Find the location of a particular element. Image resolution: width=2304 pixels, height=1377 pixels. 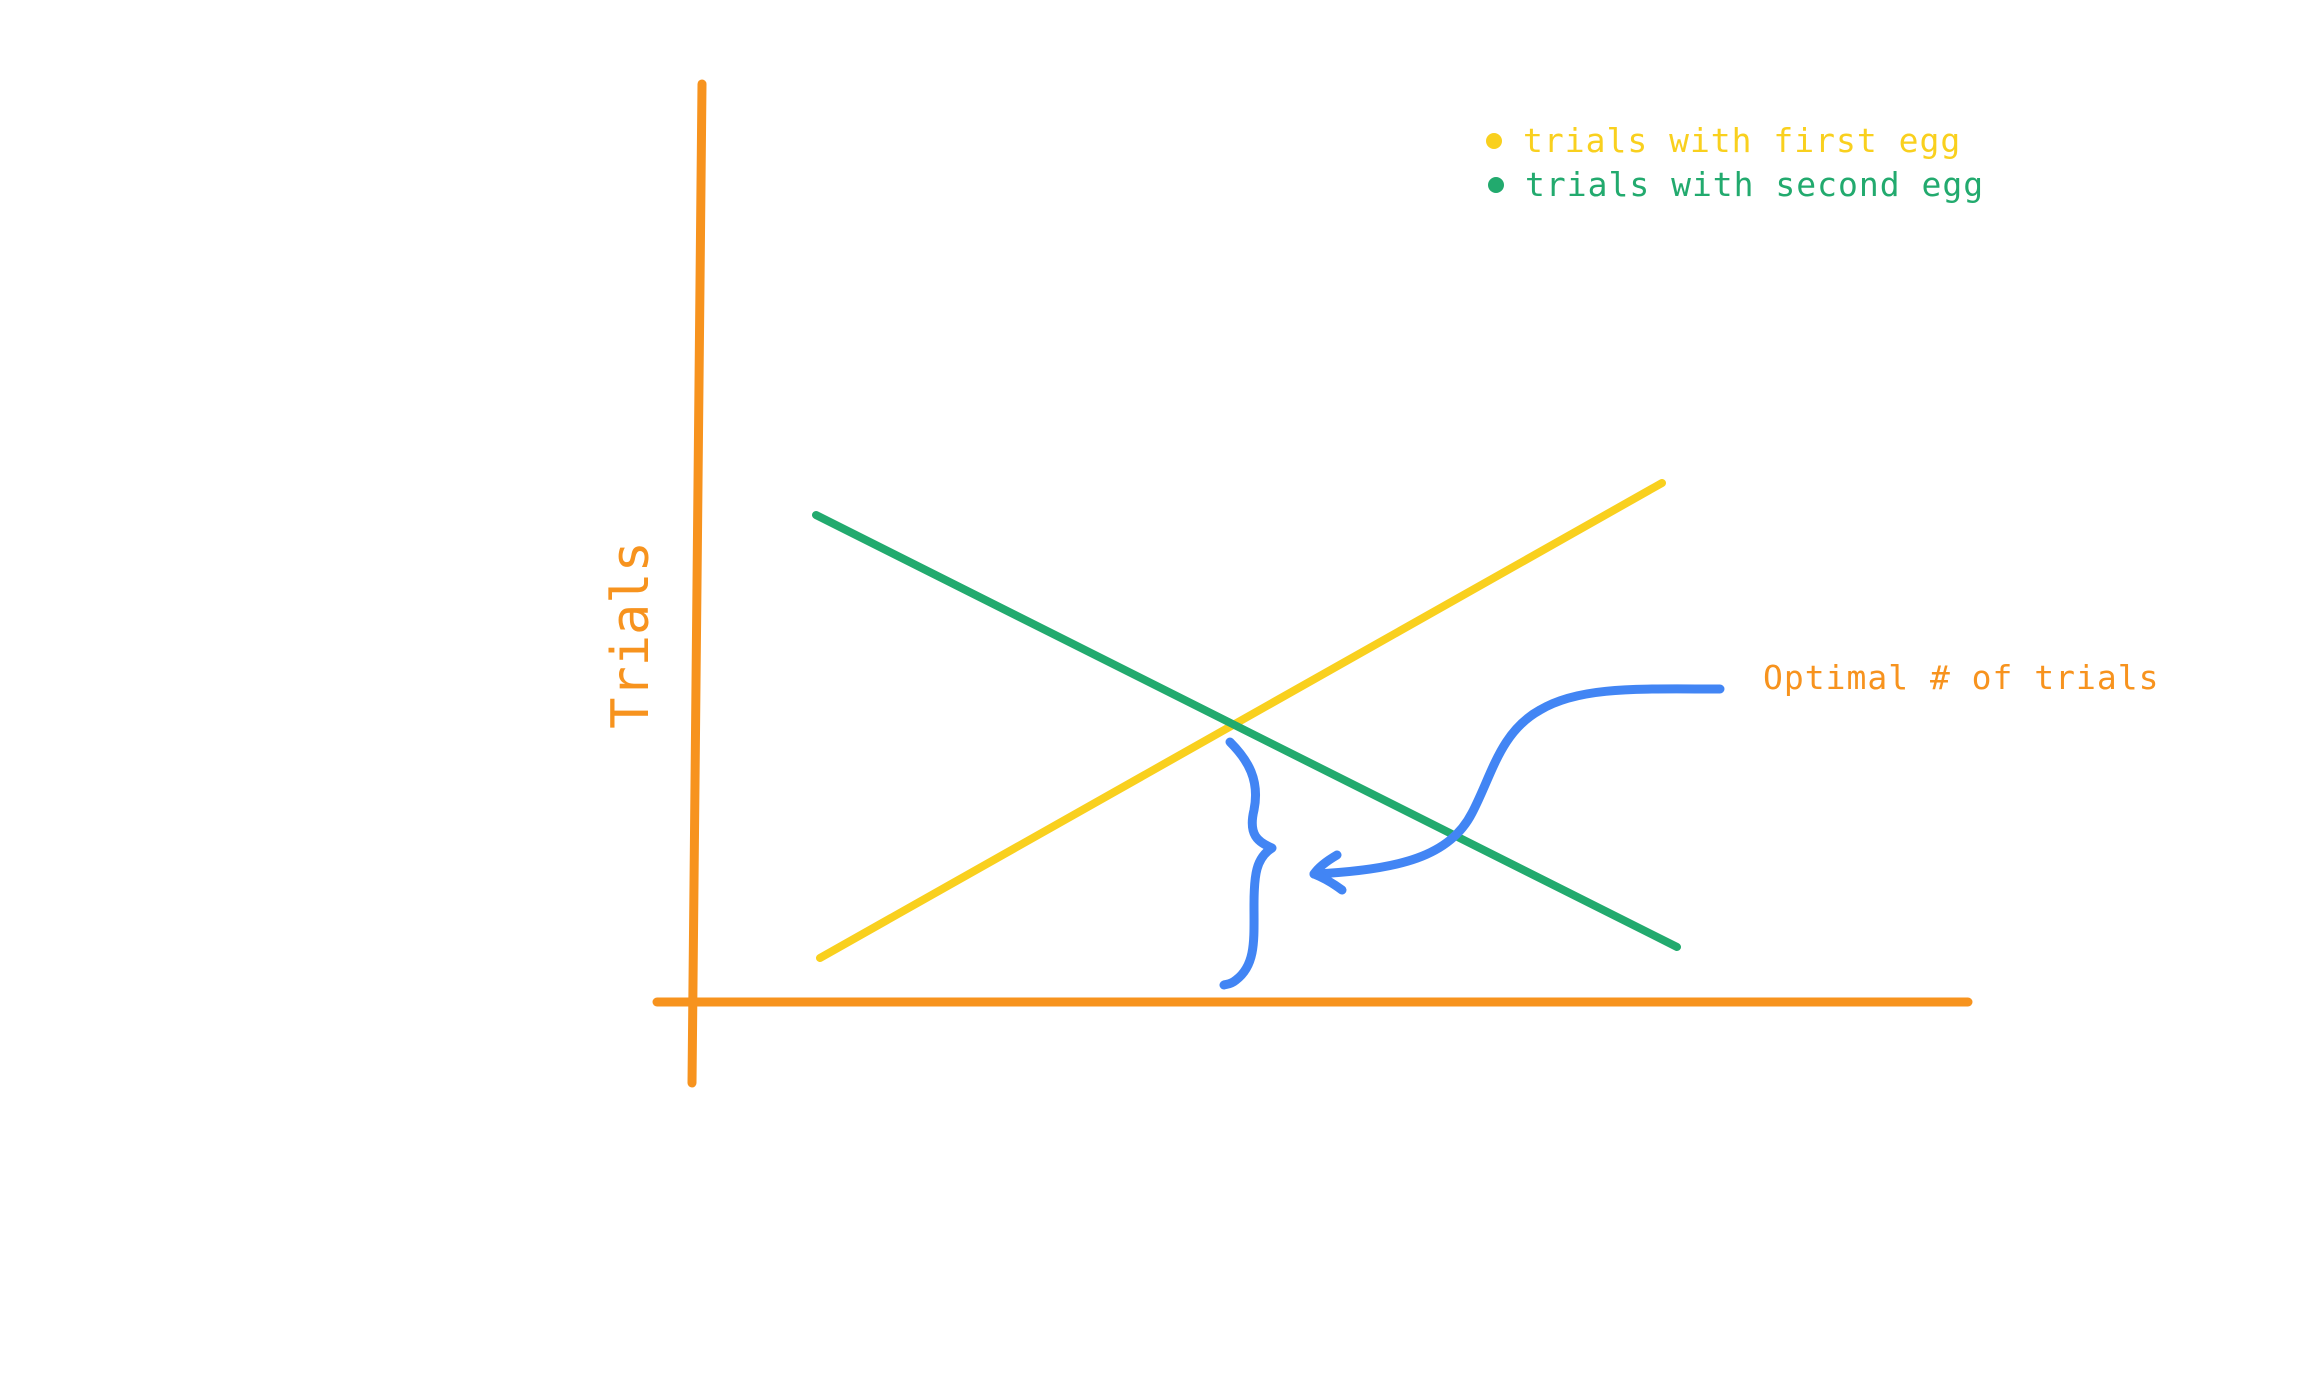

arrow-head is located at coordinates (1328, 872).